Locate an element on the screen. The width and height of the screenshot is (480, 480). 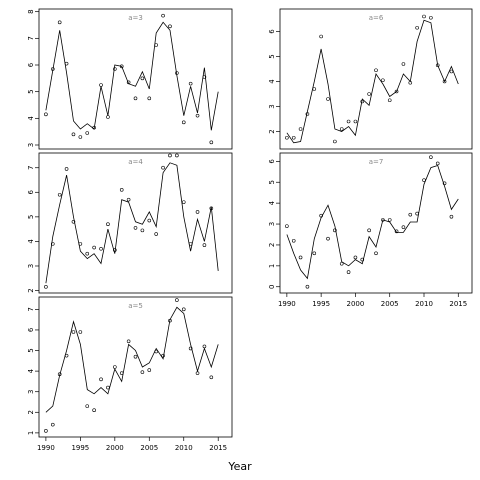
panel-frame is located at coordinates (376, 223).